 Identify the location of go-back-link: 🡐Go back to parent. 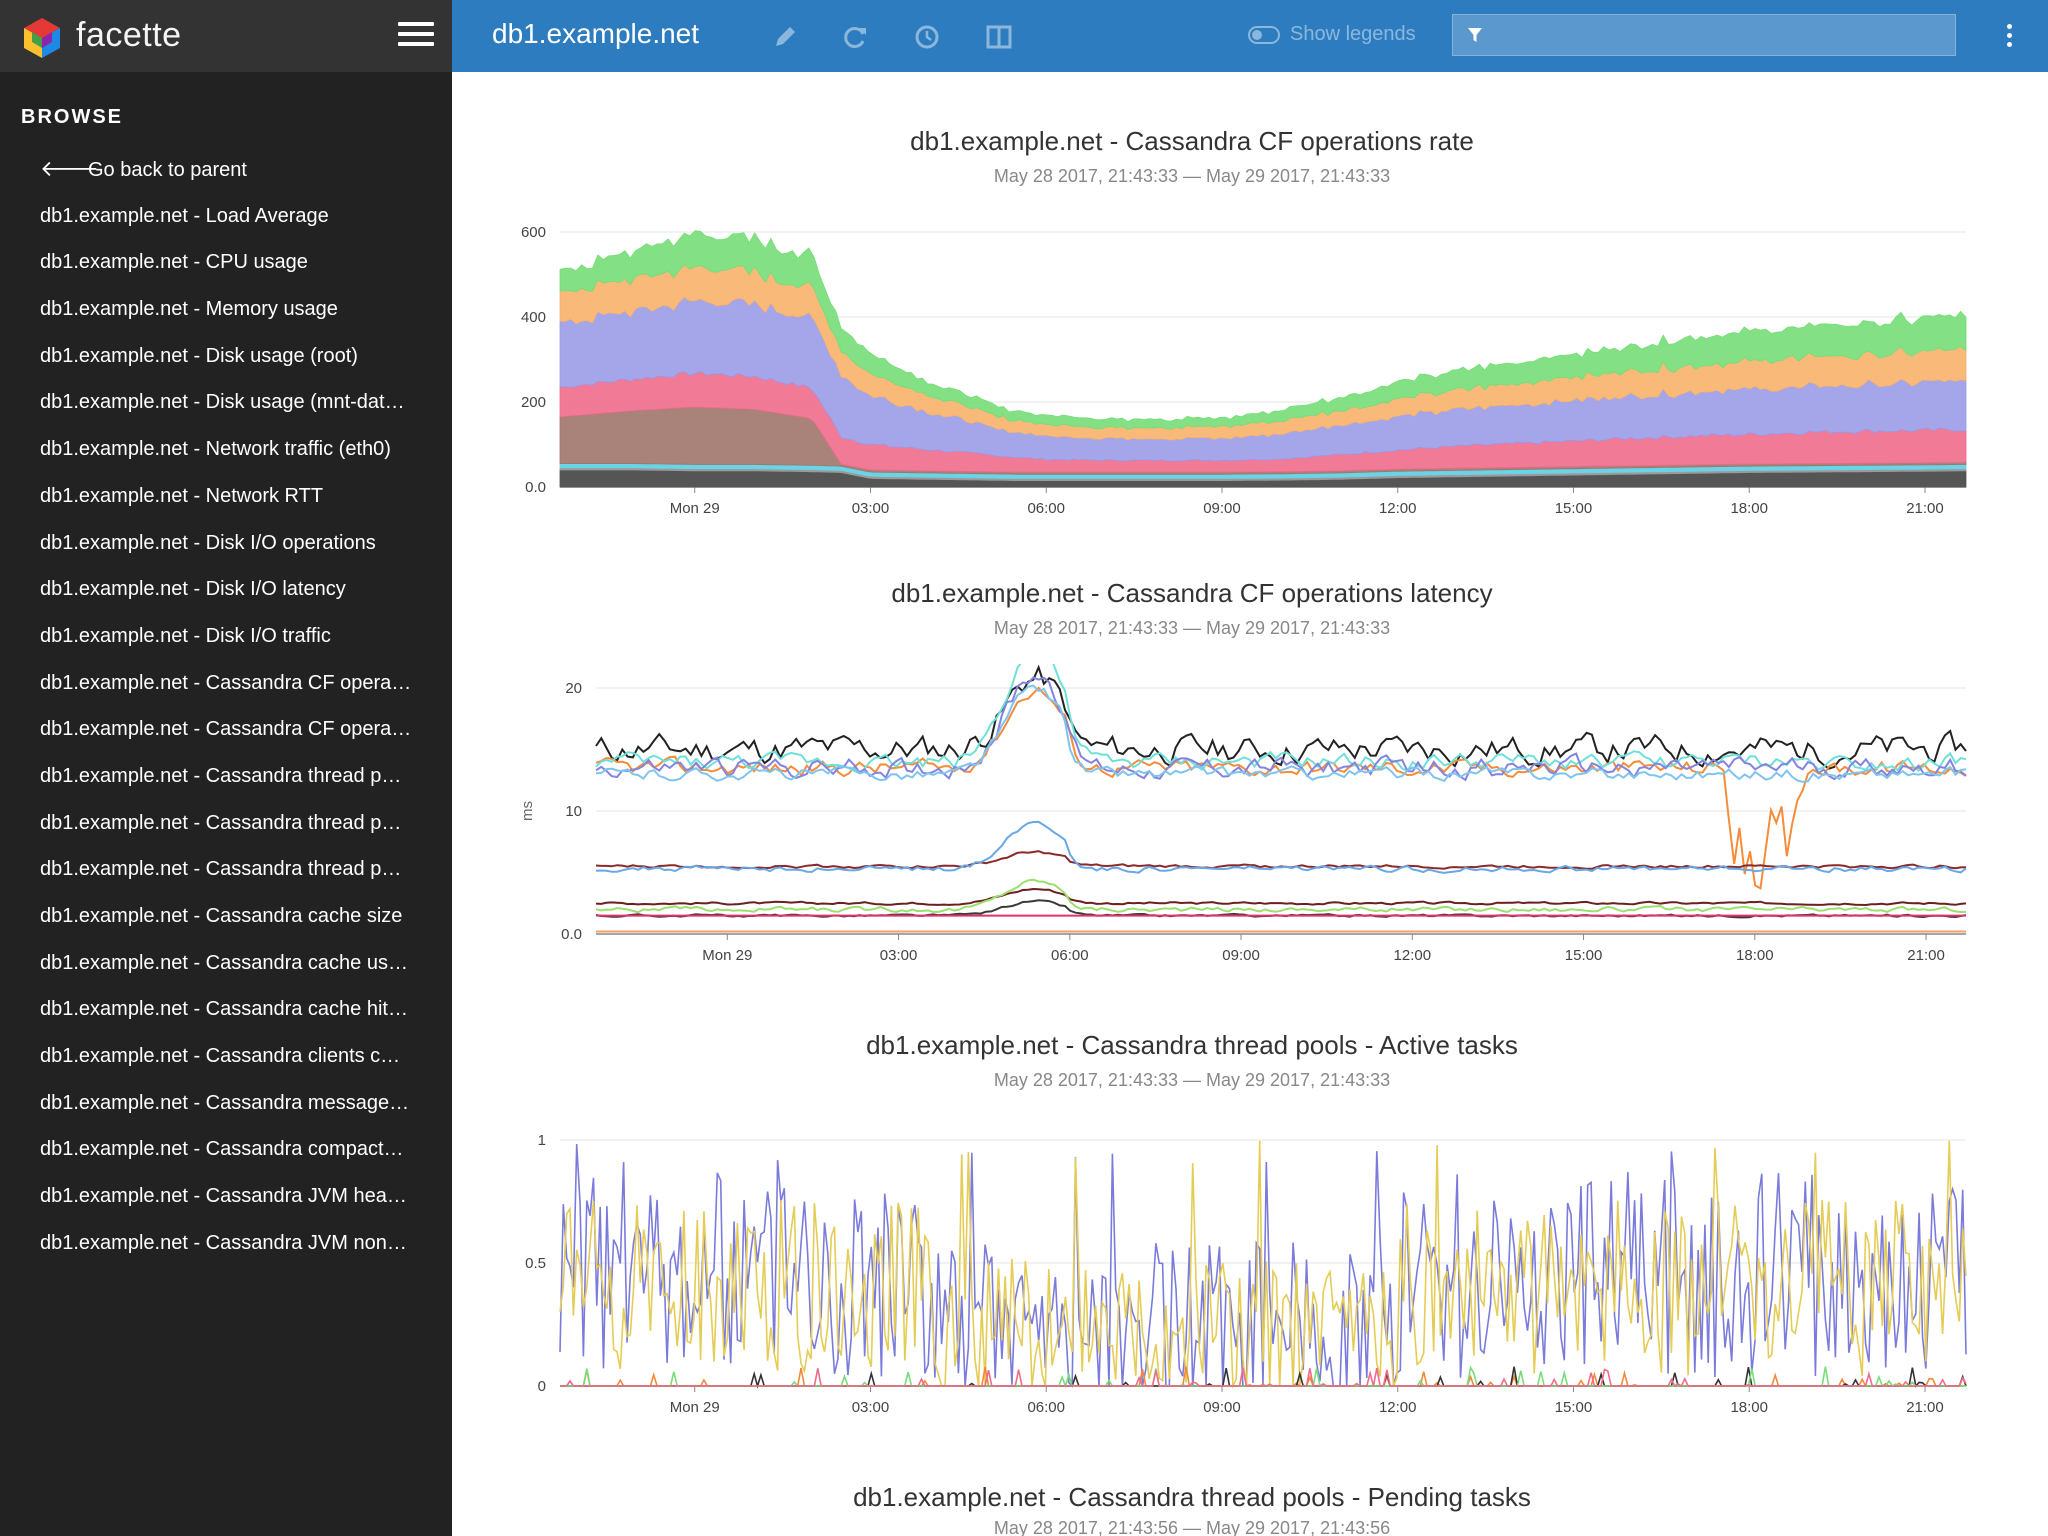
(210, 169).